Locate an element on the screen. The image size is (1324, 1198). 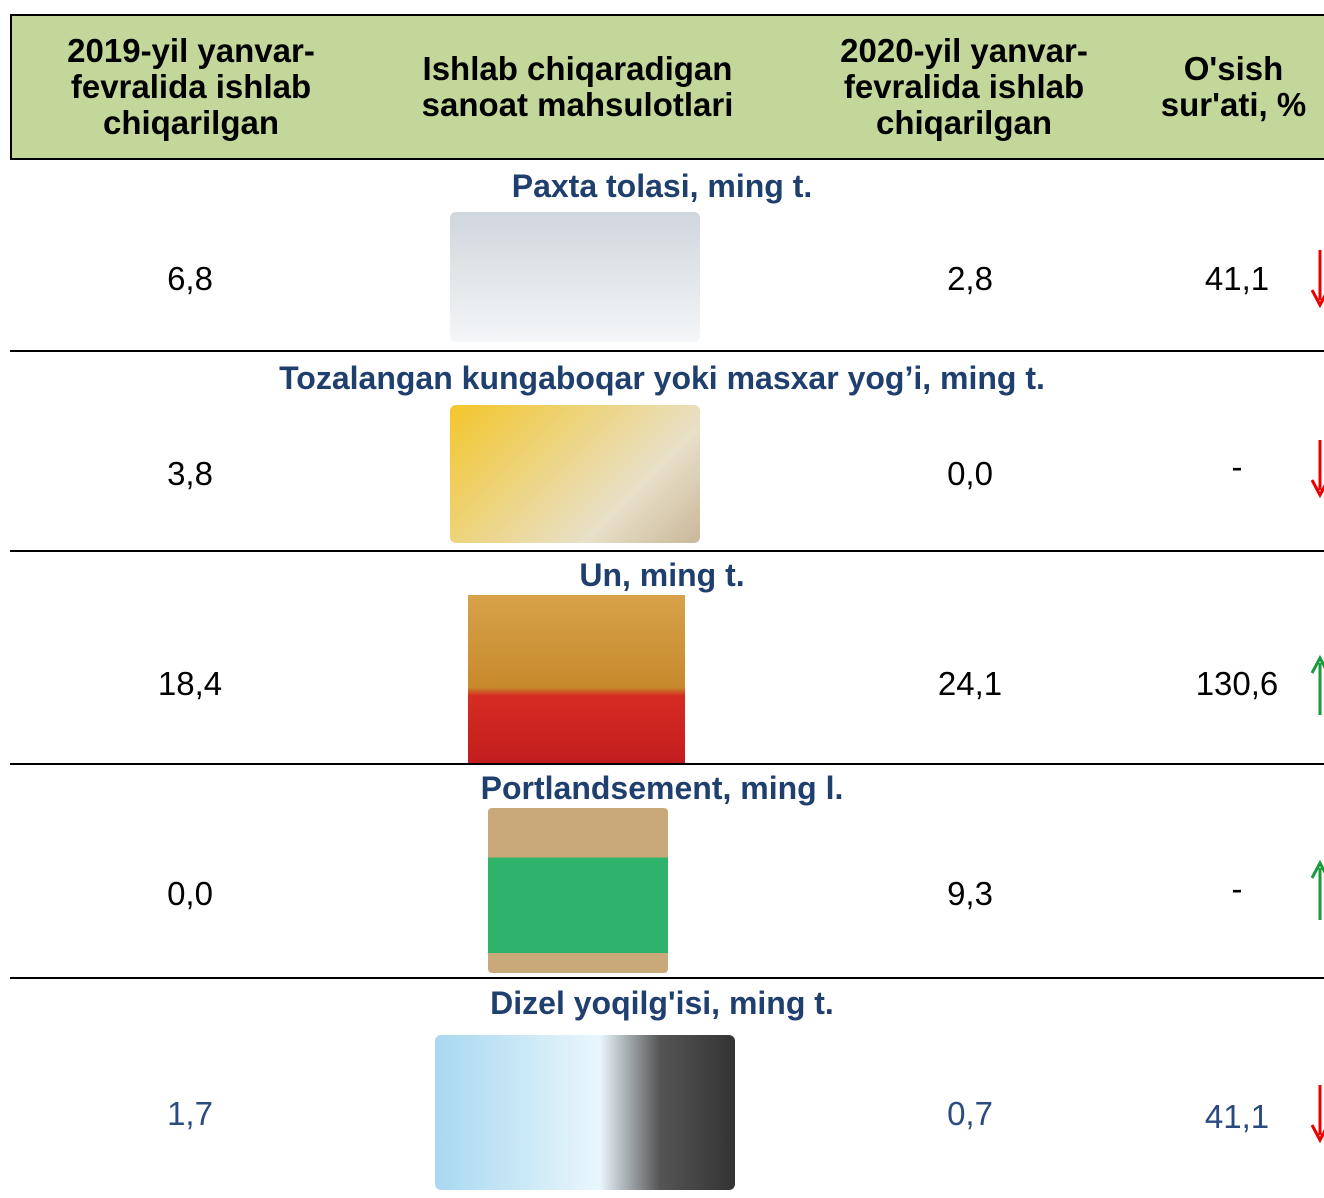
value-2020: 2,8 is located at coordinates (970, 278).